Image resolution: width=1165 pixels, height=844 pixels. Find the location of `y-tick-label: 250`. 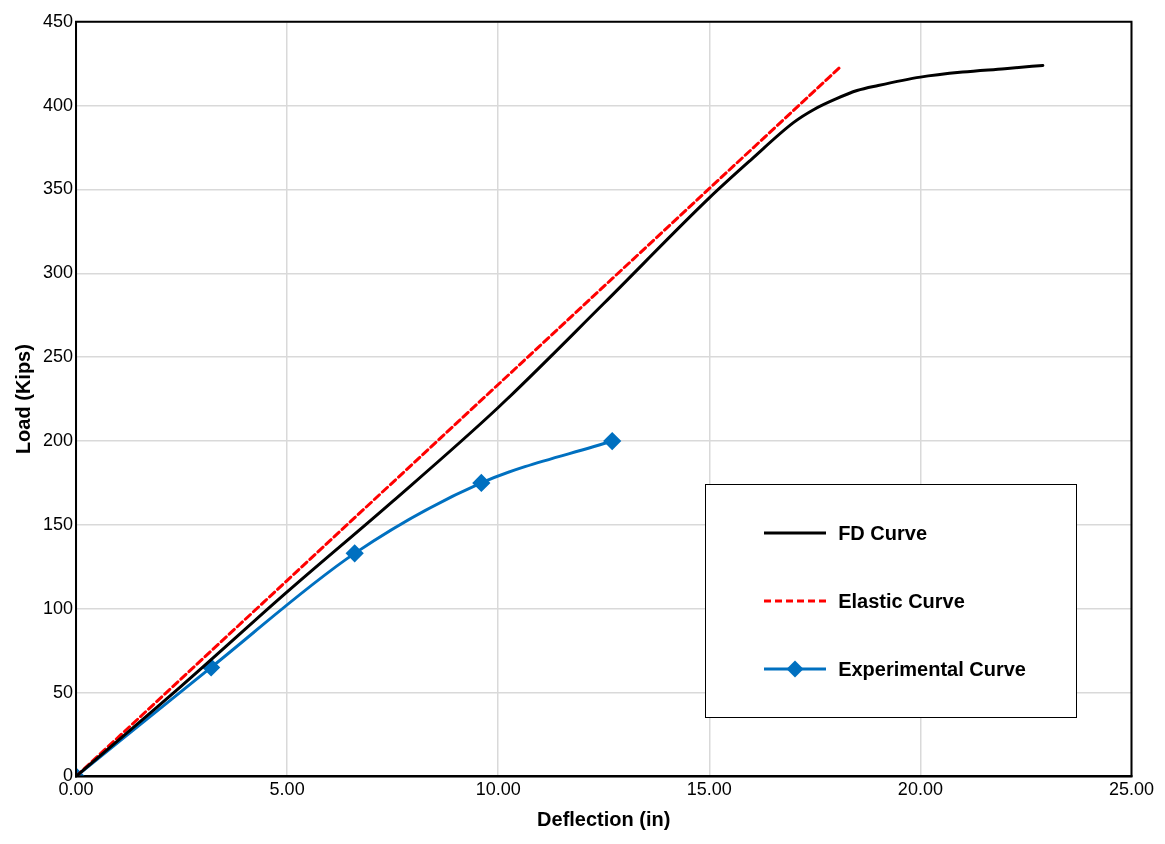

y-tick-label: 250 is located at coordinates (58, 356).